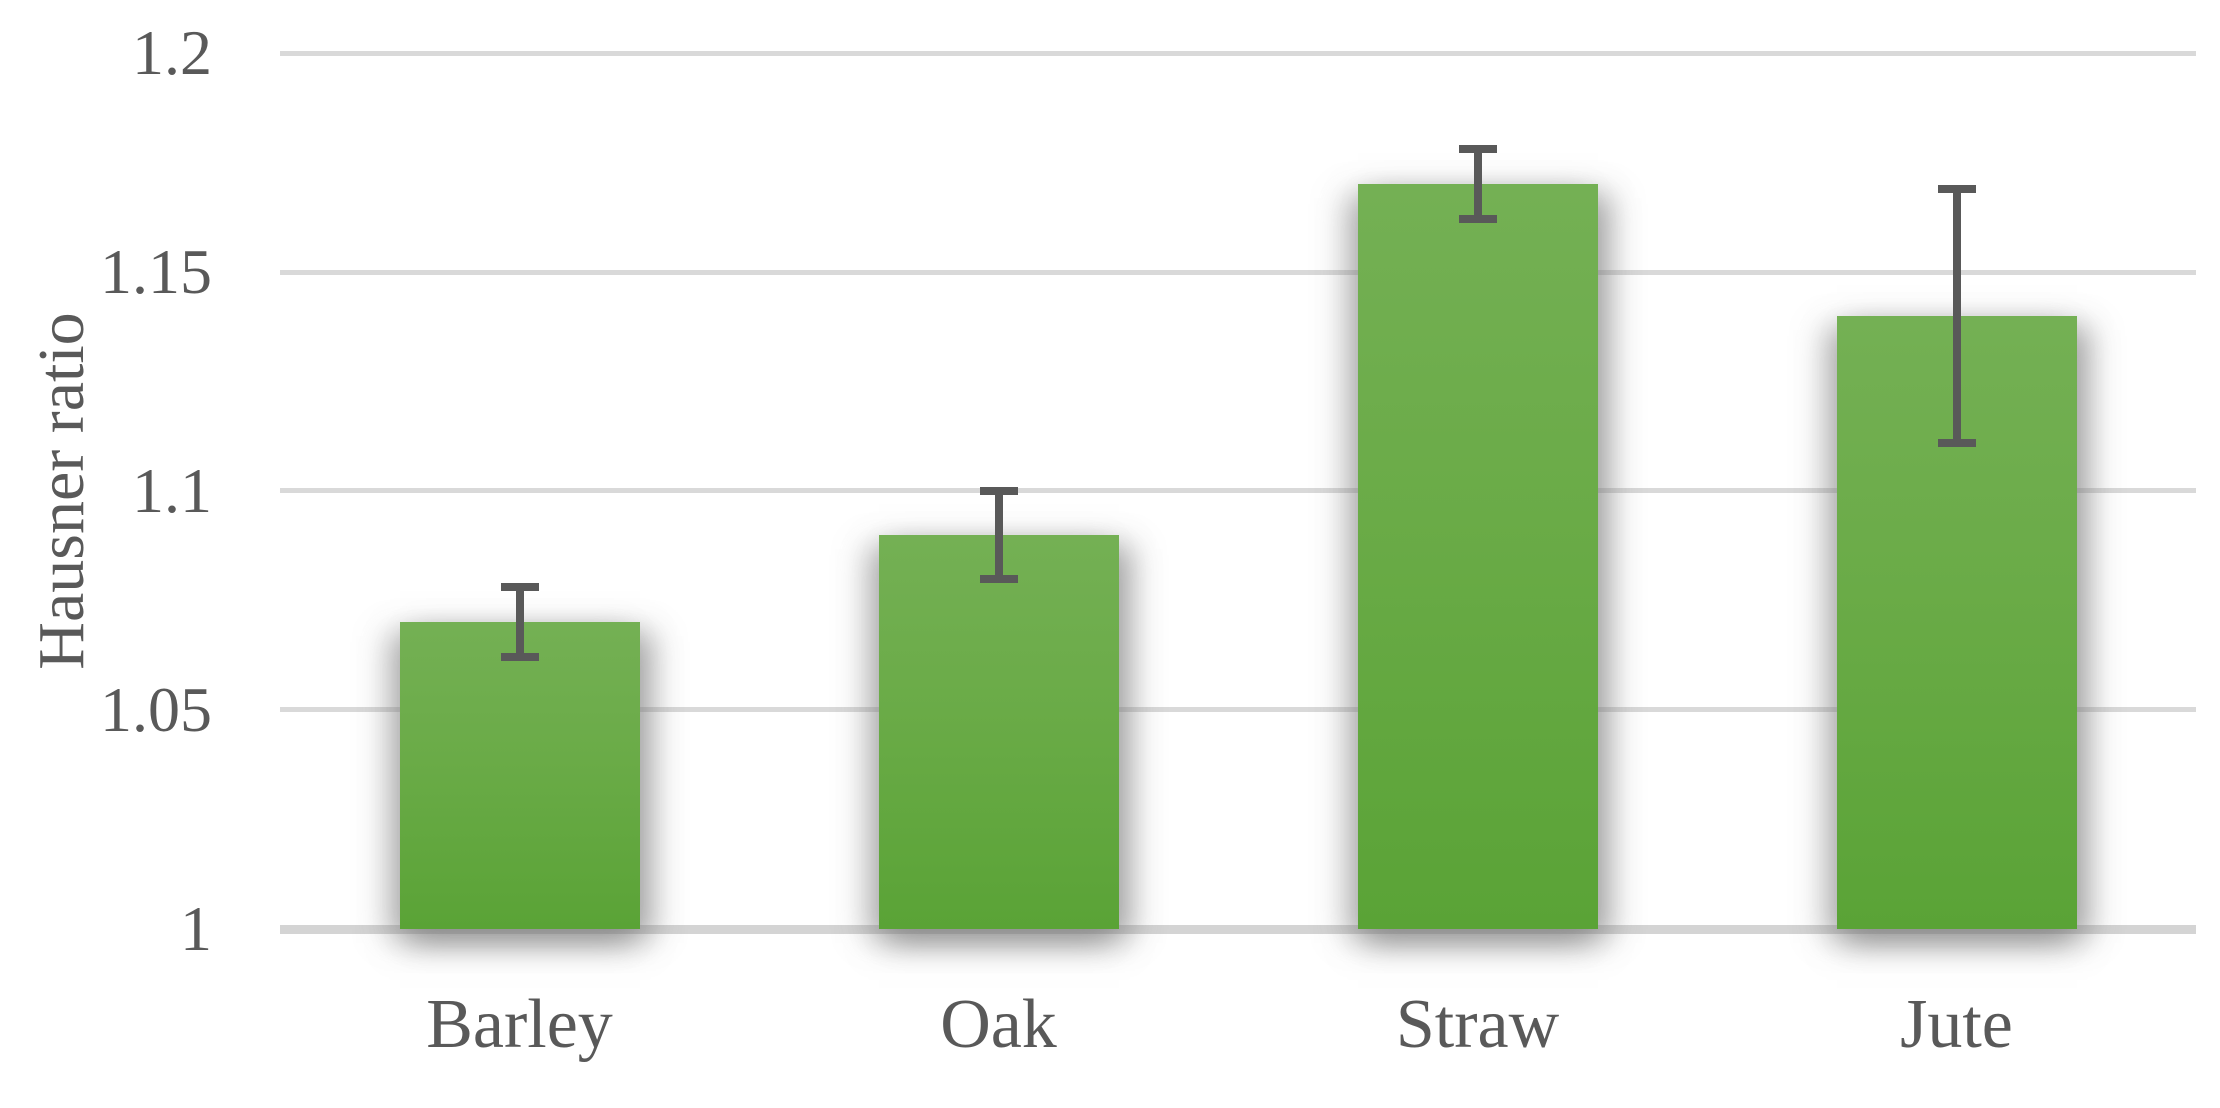 The width and height of the screenshot is (2220, 1108). I want to click on bar-straw, so click(1478, 556).